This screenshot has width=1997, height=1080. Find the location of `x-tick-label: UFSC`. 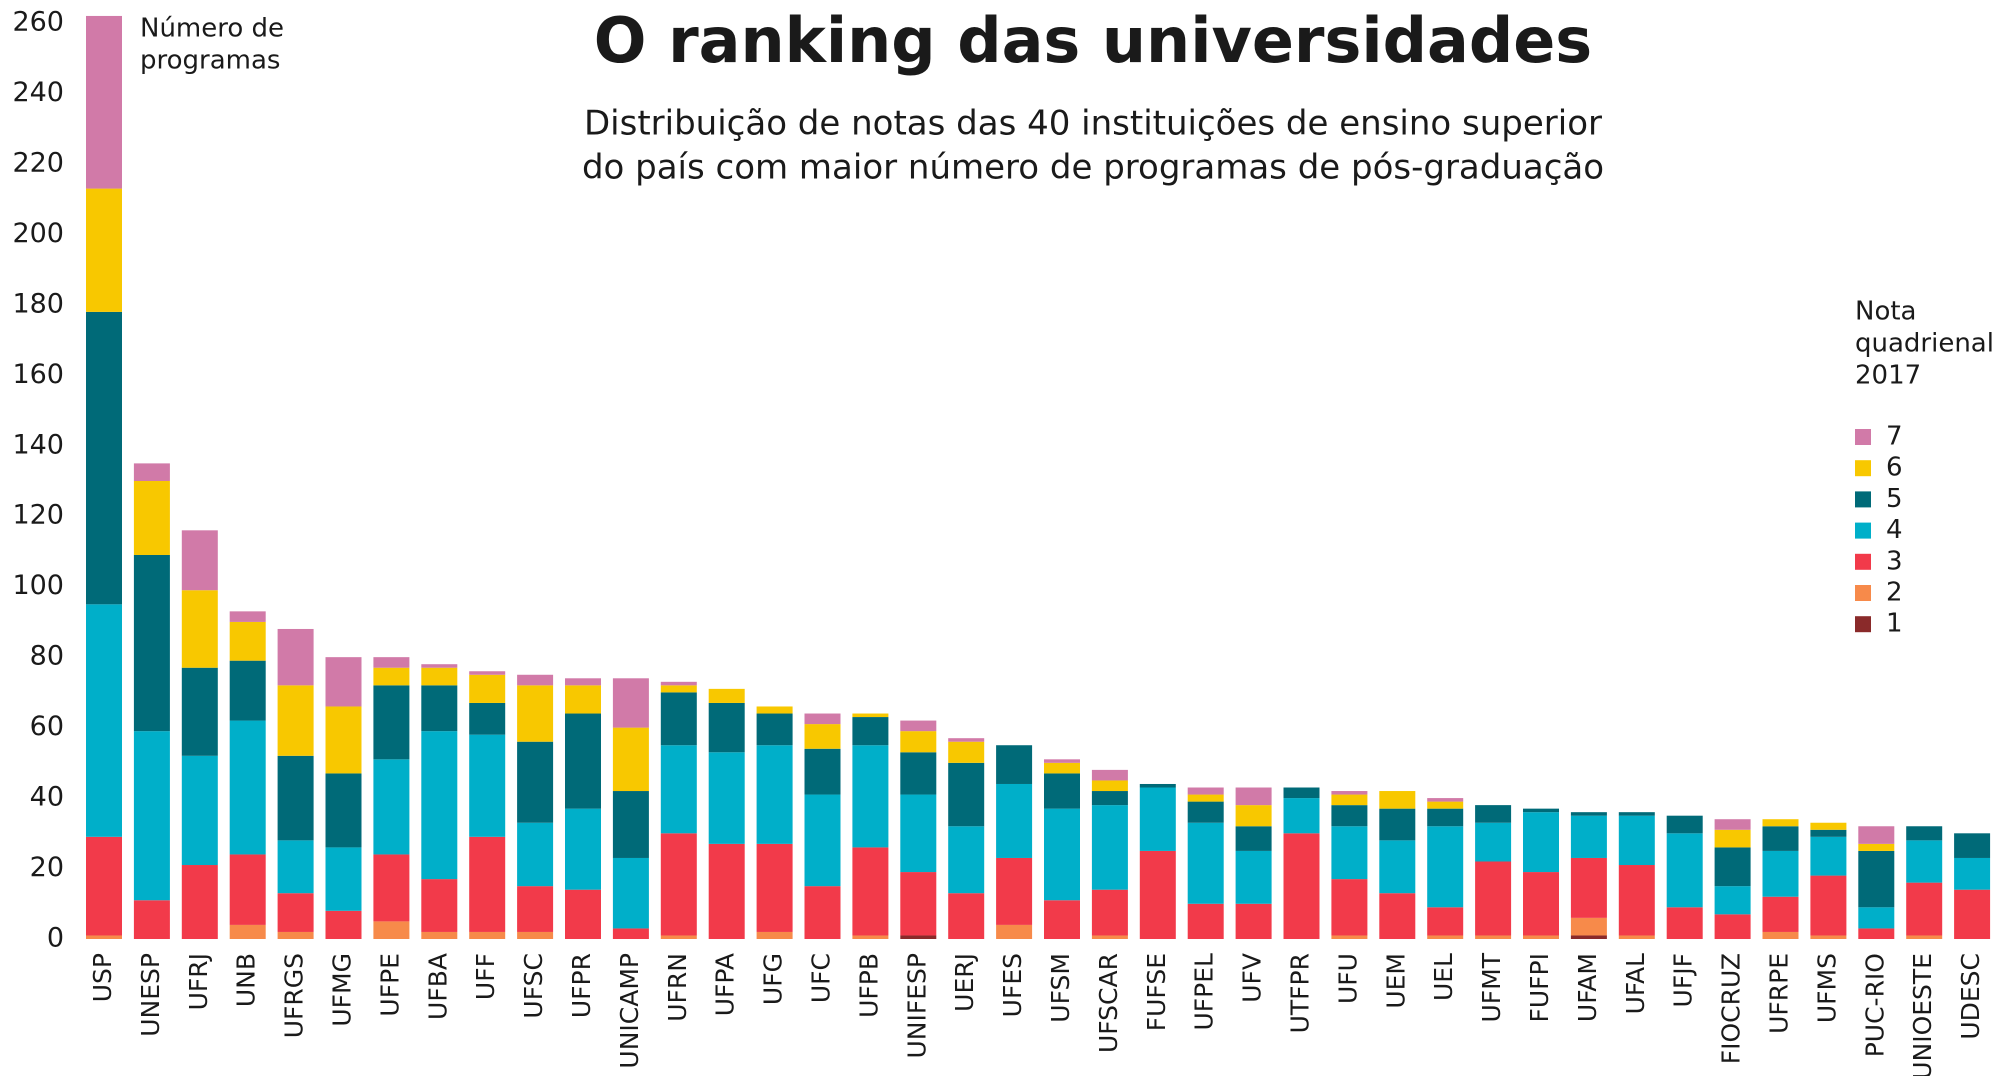

x-tick-label: UFSC is located at coordinates (533, 986).